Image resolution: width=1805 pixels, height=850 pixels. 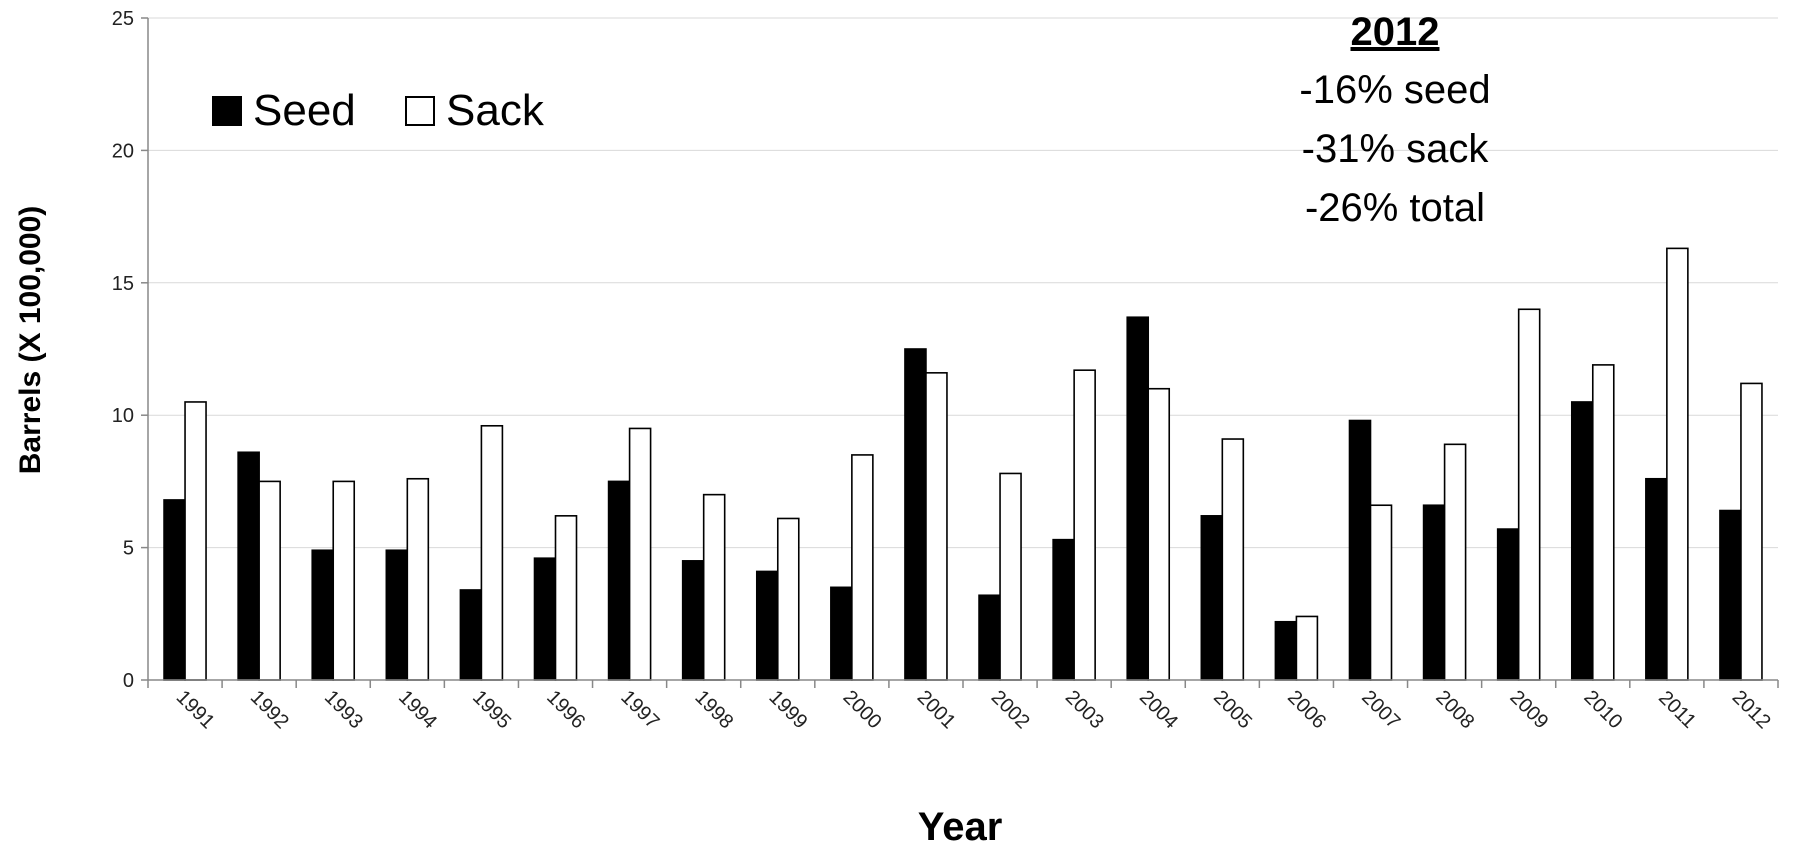 What do you see at coordinates (693, 620) in the screenshot?
I see `bar-seed-1998` at bounding box center [693, 620].